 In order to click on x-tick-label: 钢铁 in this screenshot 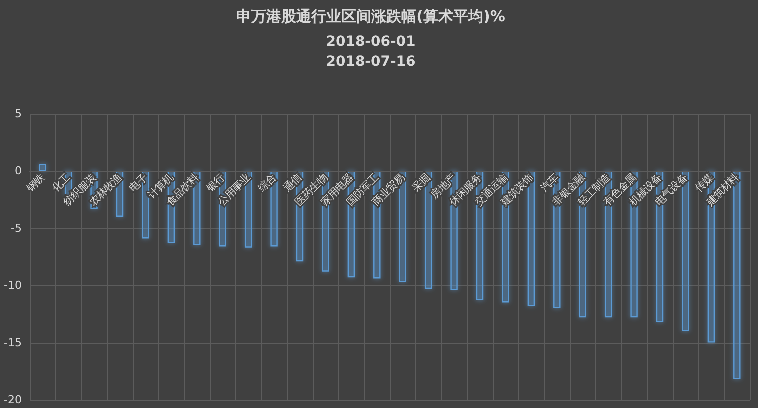, I will do `click(36, 184)`.